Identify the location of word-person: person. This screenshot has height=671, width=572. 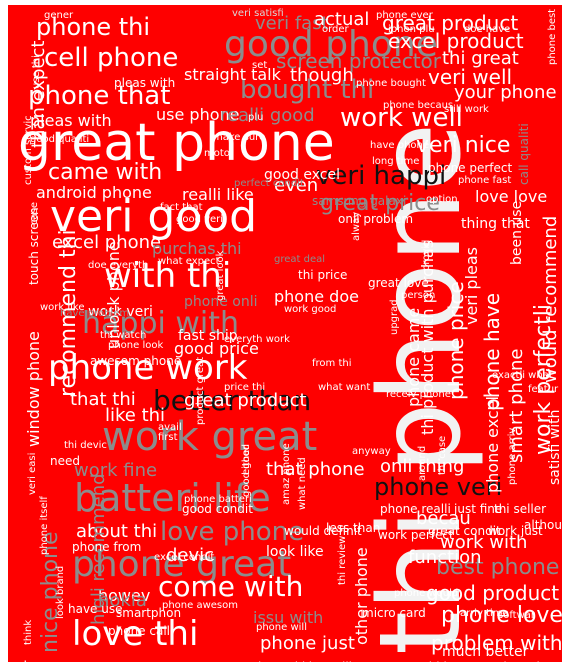
(418, 295).